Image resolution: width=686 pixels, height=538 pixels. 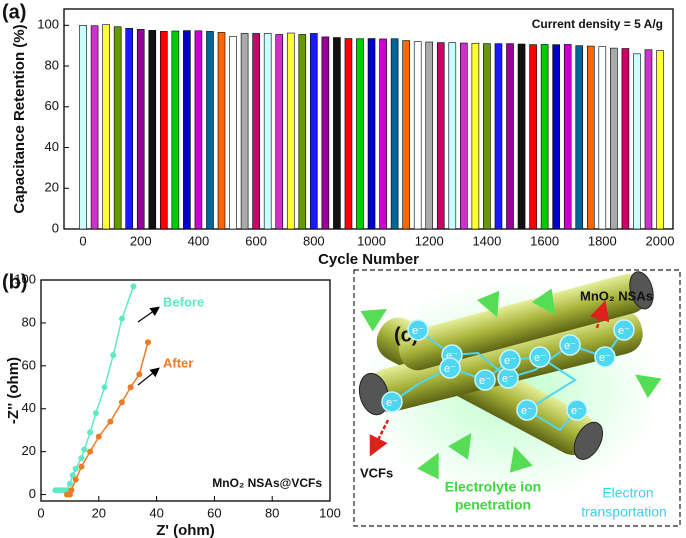 What do you see at coordinates (429, 240) in the screenshot?
I see `x-tick-label: 1200` at bounding box center [429, 240].